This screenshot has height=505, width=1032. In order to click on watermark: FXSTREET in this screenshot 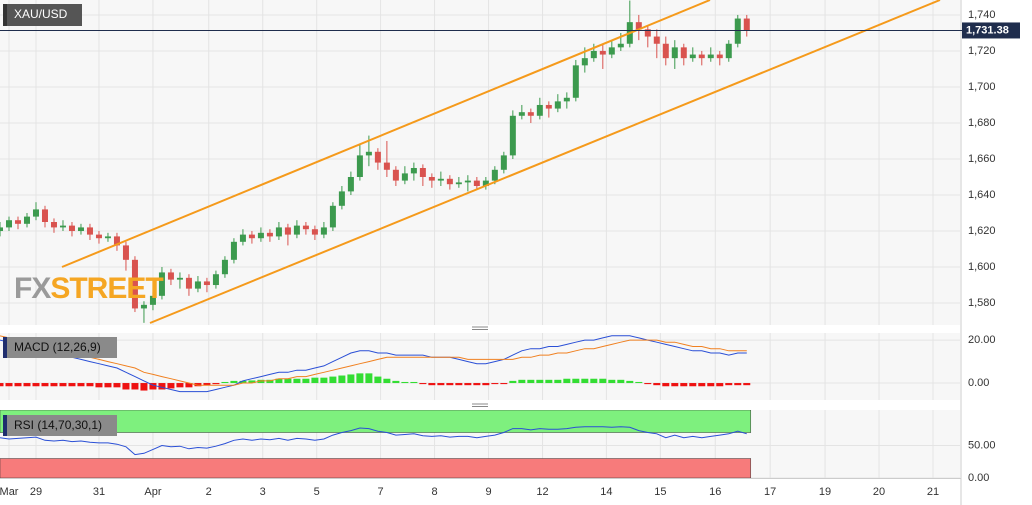, I will do `click(88, 288)`.